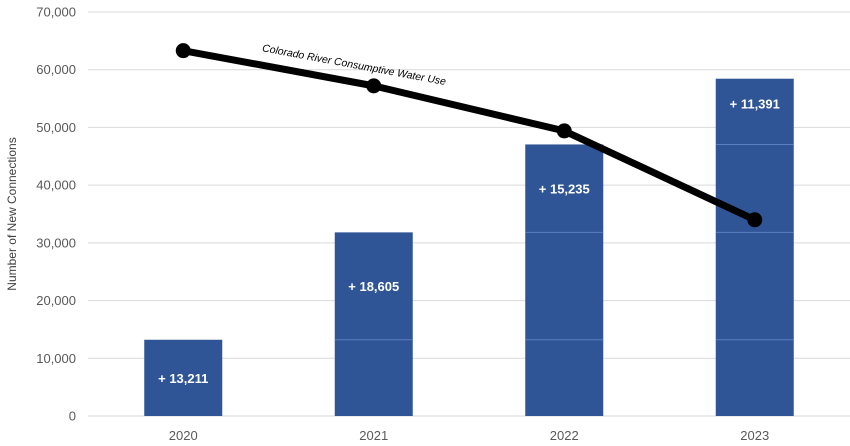  What do you see at coordinates (56, 358) in the screenshot?
I see `y-tick-label: 10,000` at bounding box center [56, 358].